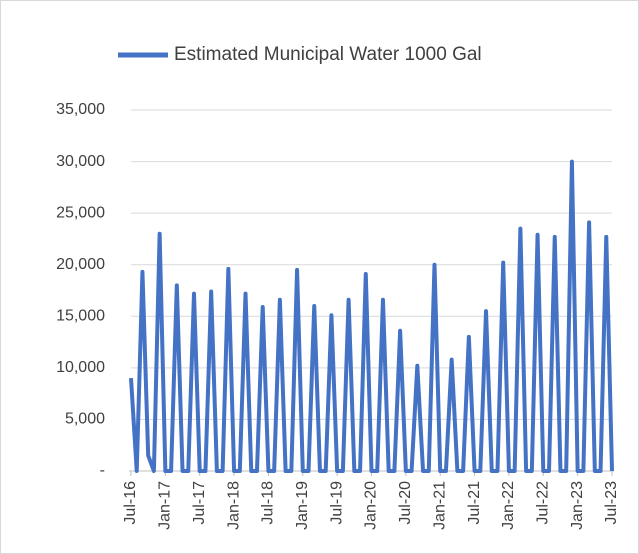 This screenshot has height=554, width=639. What do you see at coordinates (543, 503) in the screenshot?
I see `x-tick-label: Jul-22` at bounding box center [543, 503].